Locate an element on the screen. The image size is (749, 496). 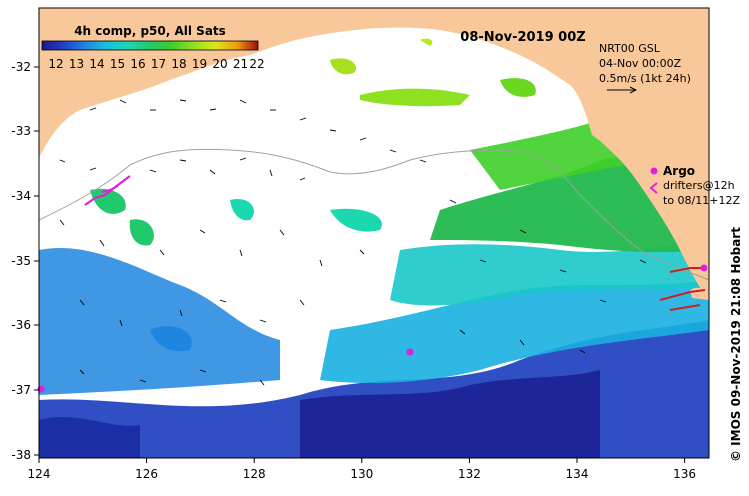
y-tick-label: -37 is located at coordinates (21, 390).